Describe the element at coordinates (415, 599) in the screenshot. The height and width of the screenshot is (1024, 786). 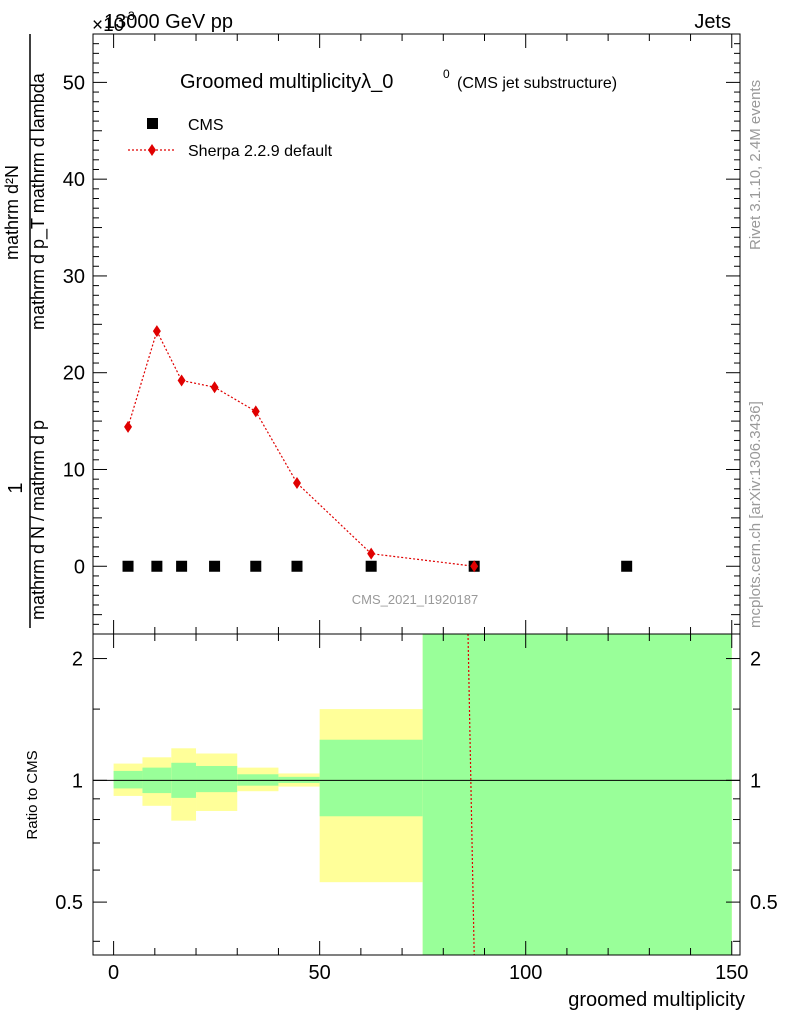
I see `analysis-id: CMS_2021_I1920187` at that location.